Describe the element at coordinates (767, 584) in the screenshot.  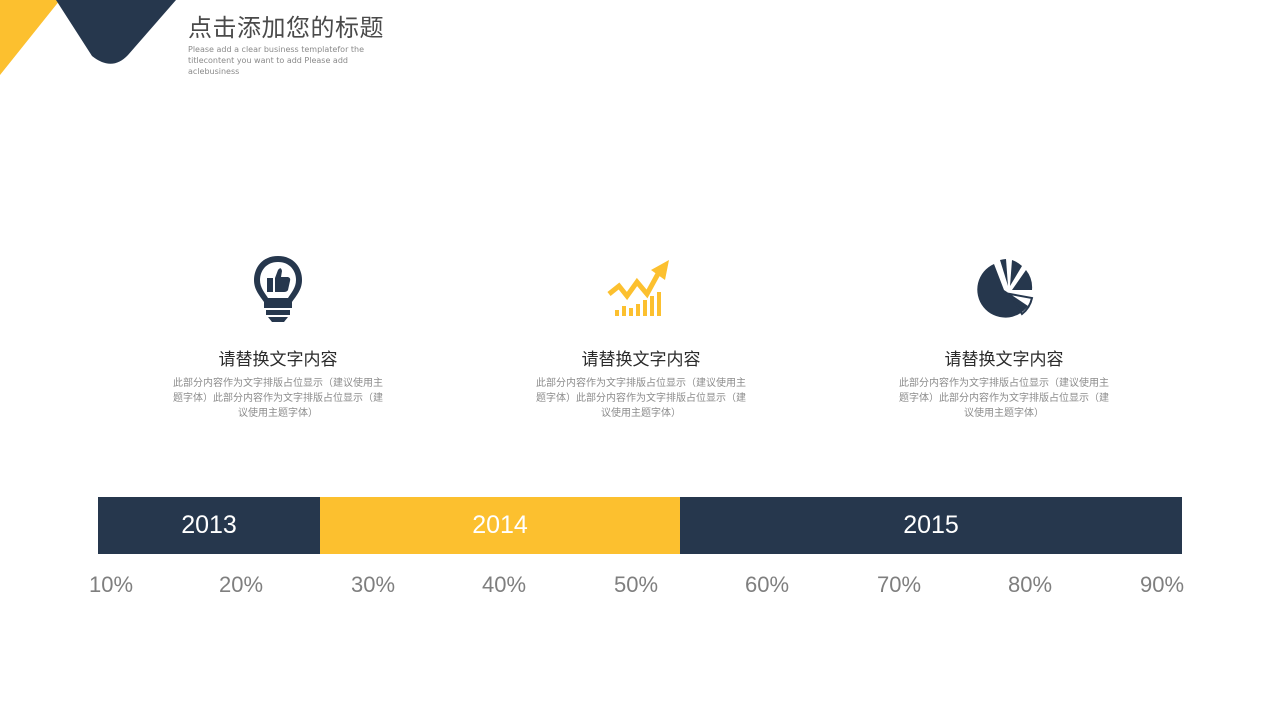
I see `percent-label: 60%` at that location.